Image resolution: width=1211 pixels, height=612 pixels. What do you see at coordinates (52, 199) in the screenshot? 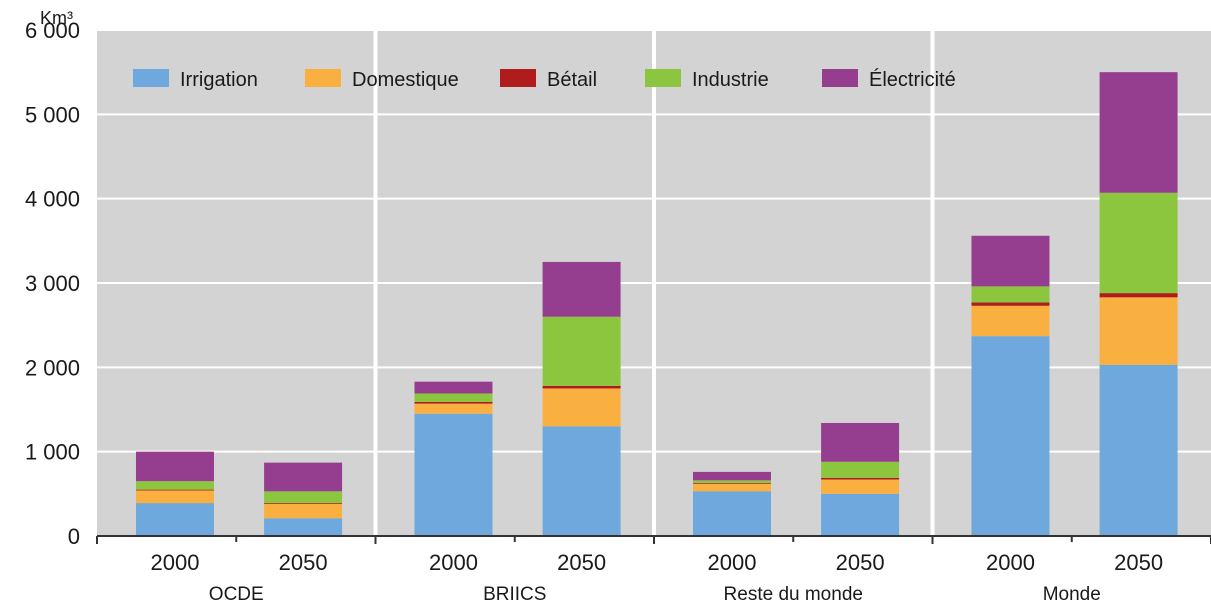
I see `y-tick-label: 4 000` at bounding box center [52, 199].